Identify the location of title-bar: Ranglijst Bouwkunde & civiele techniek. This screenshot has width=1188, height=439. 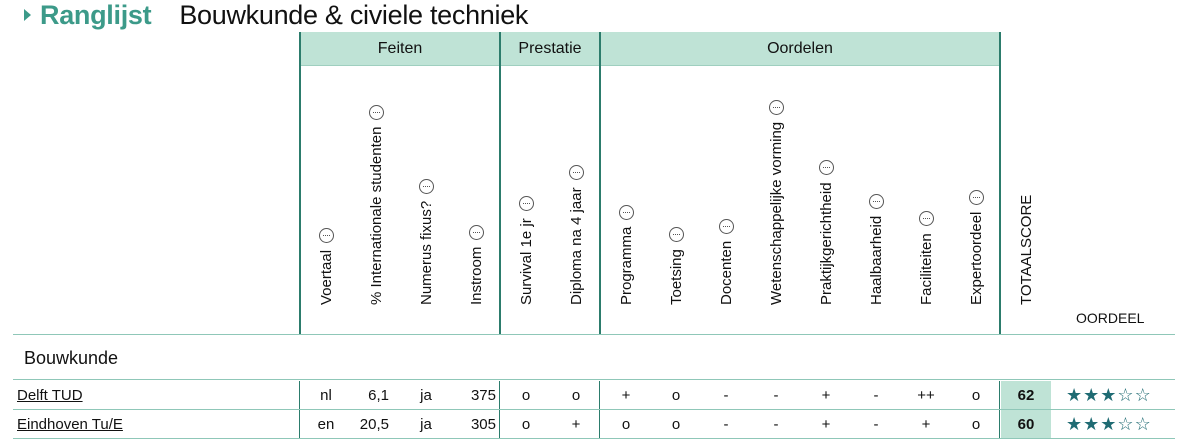
(276, 15).